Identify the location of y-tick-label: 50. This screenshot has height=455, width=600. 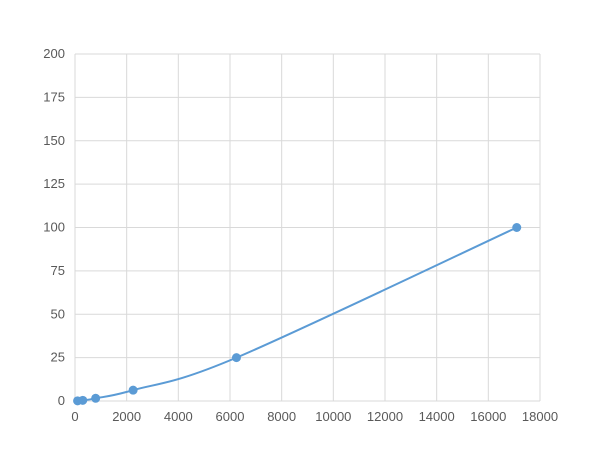
(58, 313).